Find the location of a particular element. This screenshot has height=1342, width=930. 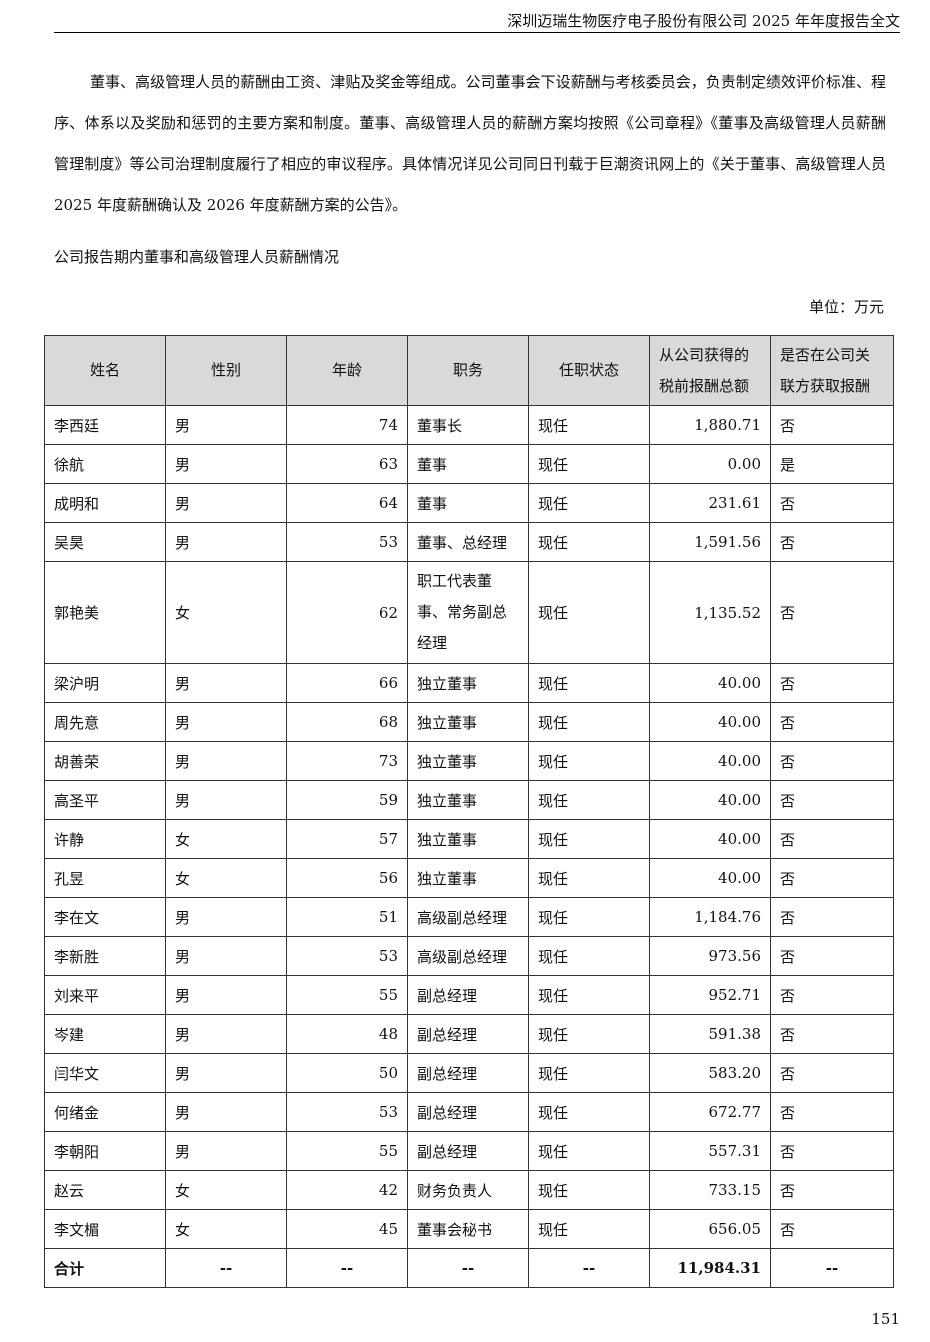

header-divider is located at coordinates (477, 32).